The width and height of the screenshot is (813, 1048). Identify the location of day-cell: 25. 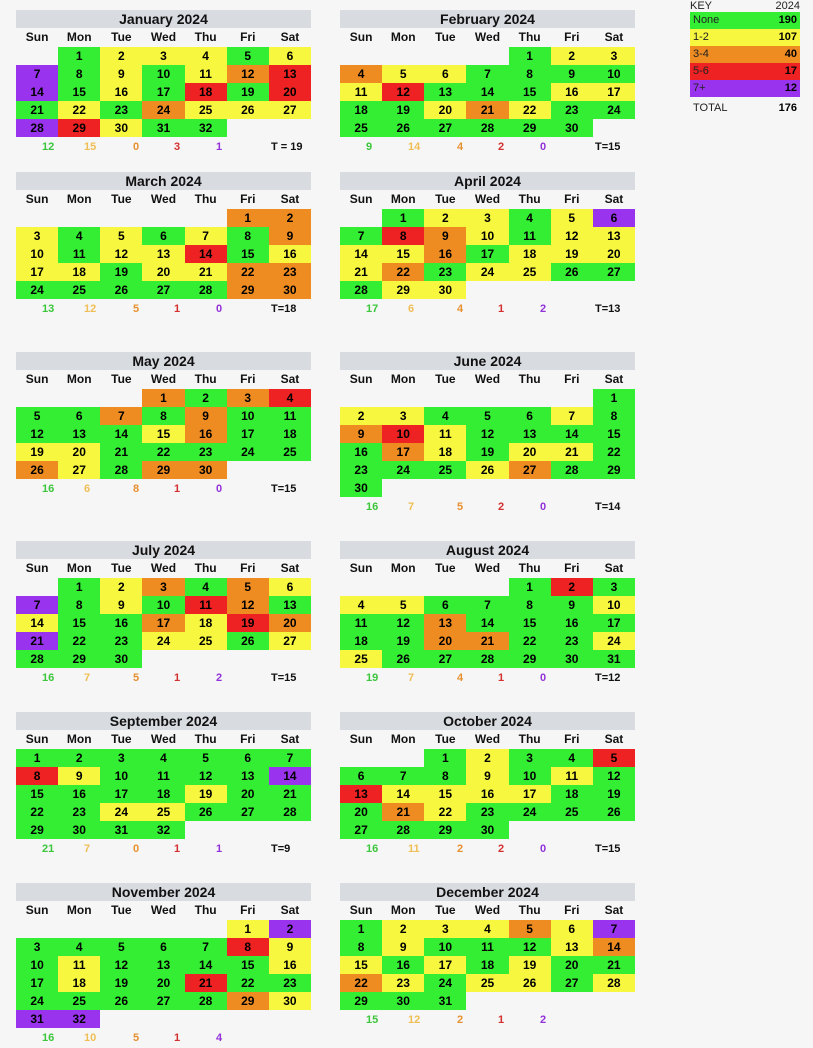
(571, 812).